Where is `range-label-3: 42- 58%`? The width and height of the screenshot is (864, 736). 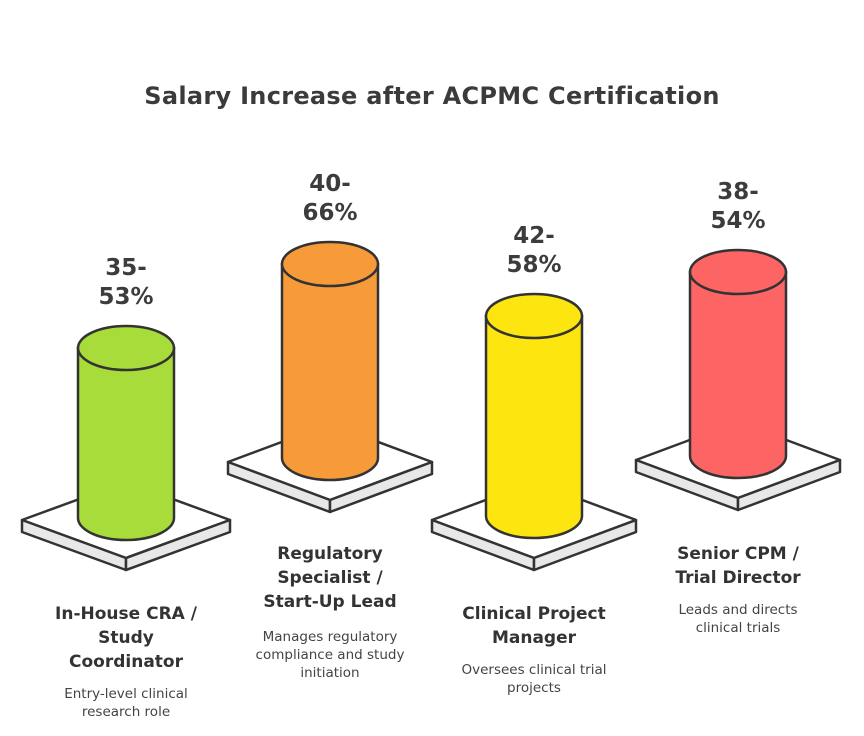 range-label-3: 42- 58% is located at coordinates (534, 250).